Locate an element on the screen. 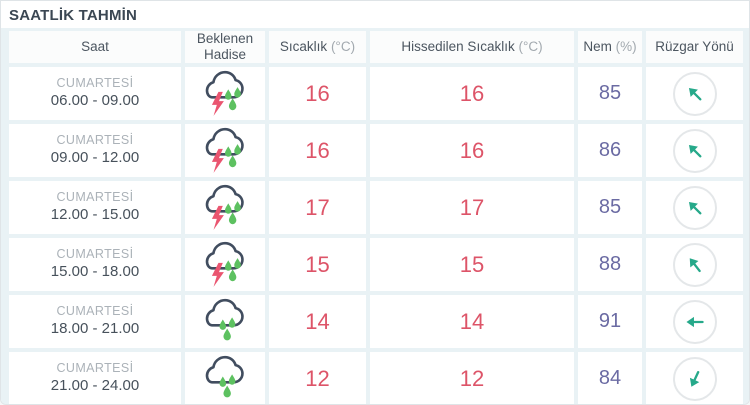 This screenshot has height=405, width=750. header-expected-event: Beklenen Hadise is located at coordinates (225, 47).